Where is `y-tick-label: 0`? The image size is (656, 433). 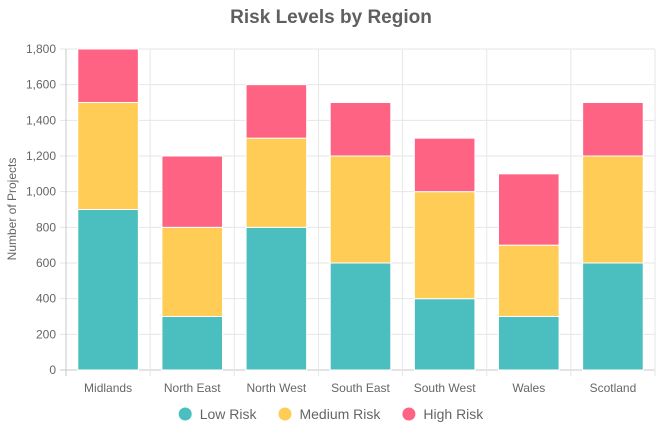
y-tick-label: 0 is located at coordinates (52, 370).